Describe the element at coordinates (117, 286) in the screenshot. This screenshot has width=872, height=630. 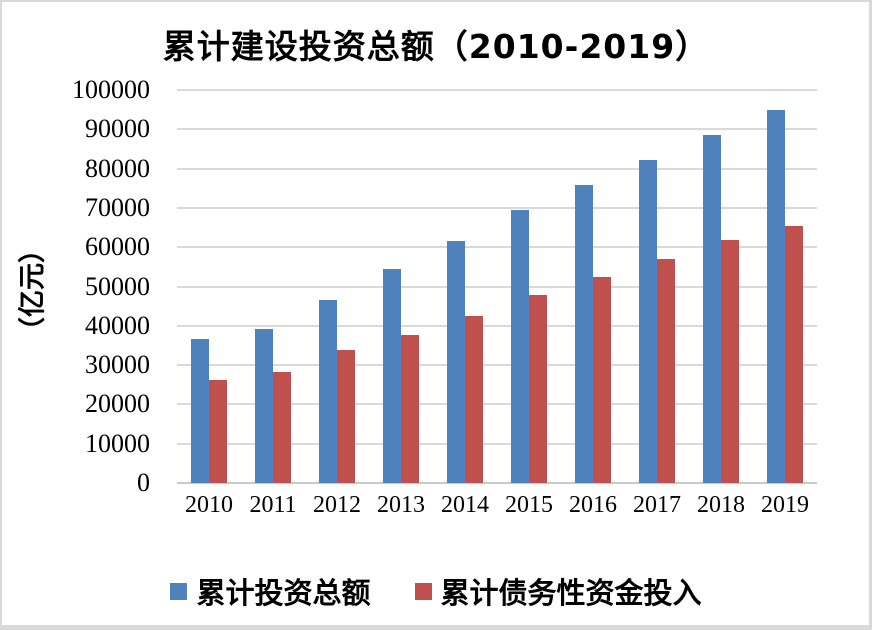
I see `y-tick-label-50000: 50000` at that location.